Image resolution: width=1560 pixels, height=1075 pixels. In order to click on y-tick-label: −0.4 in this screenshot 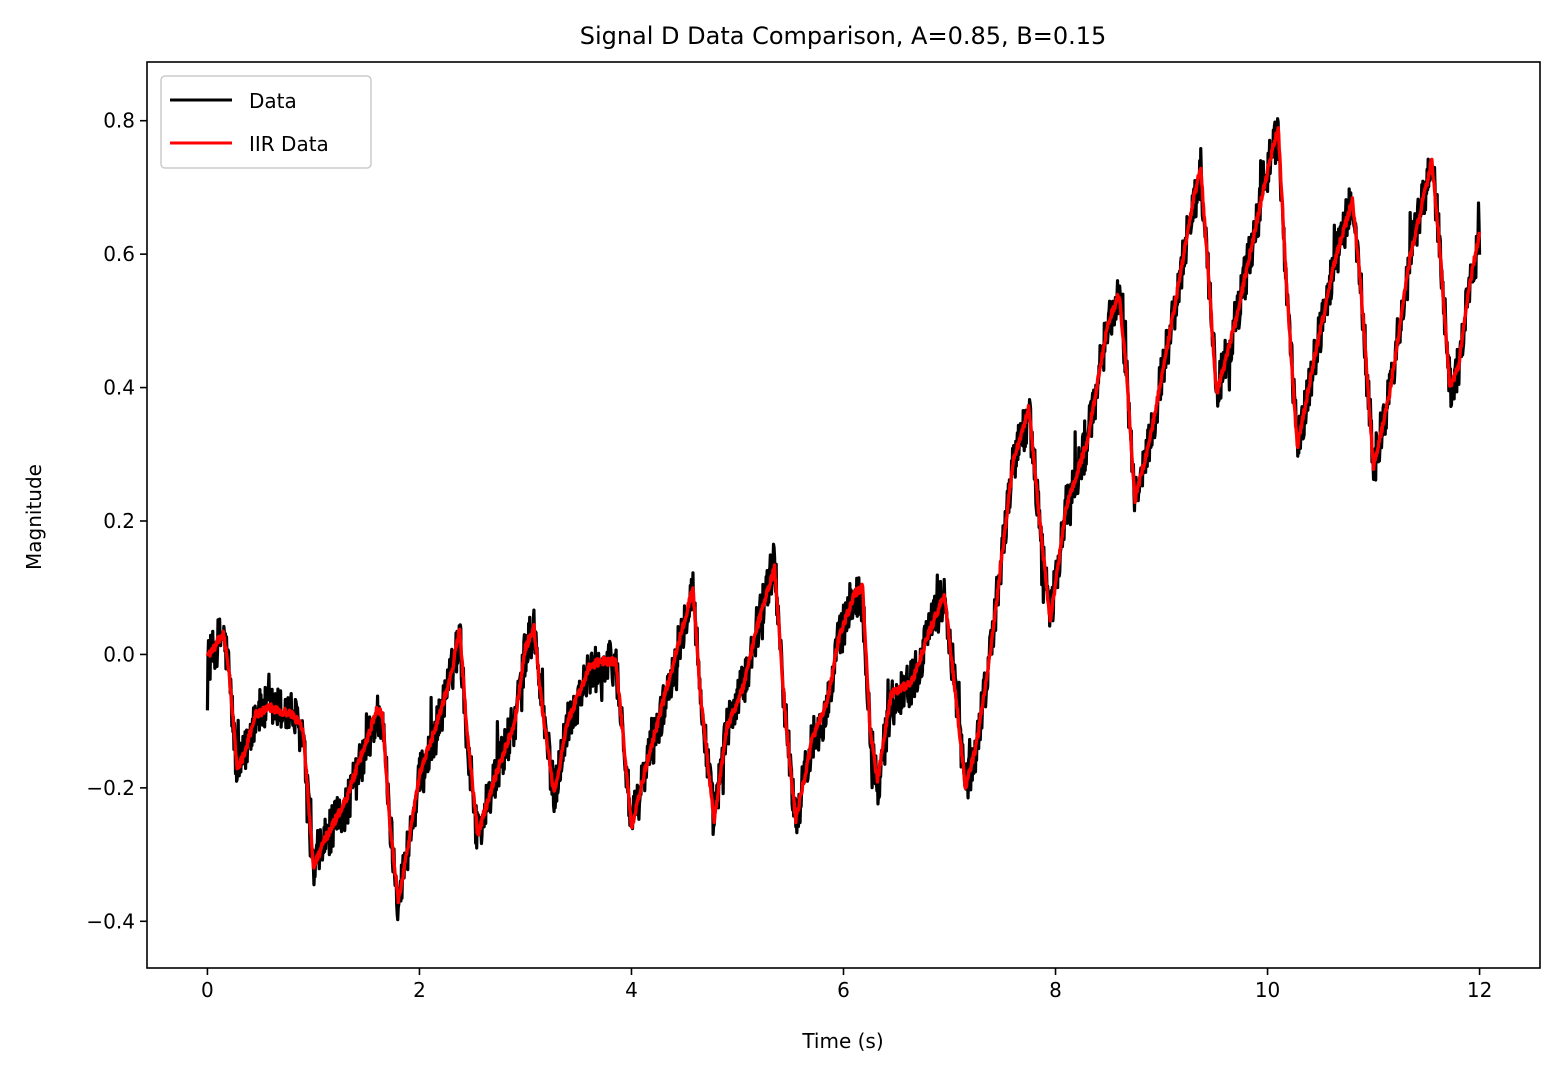, I will do `click(110, 921)`.